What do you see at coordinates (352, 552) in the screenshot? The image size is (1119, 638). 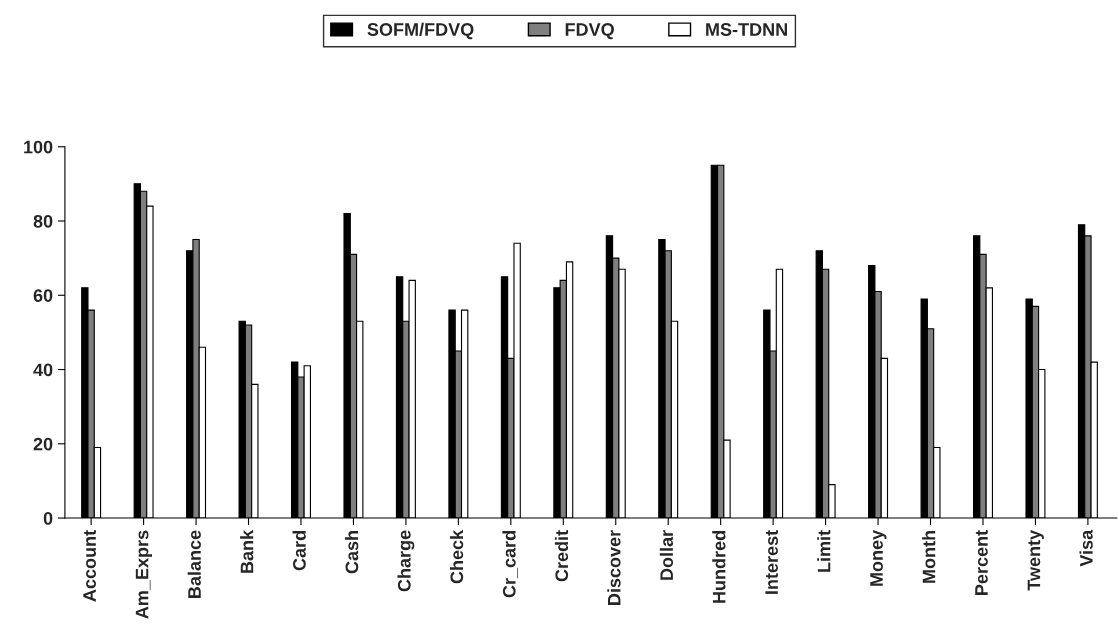 I see `x-tick-label: Cash` at bounding box center [352, 552].